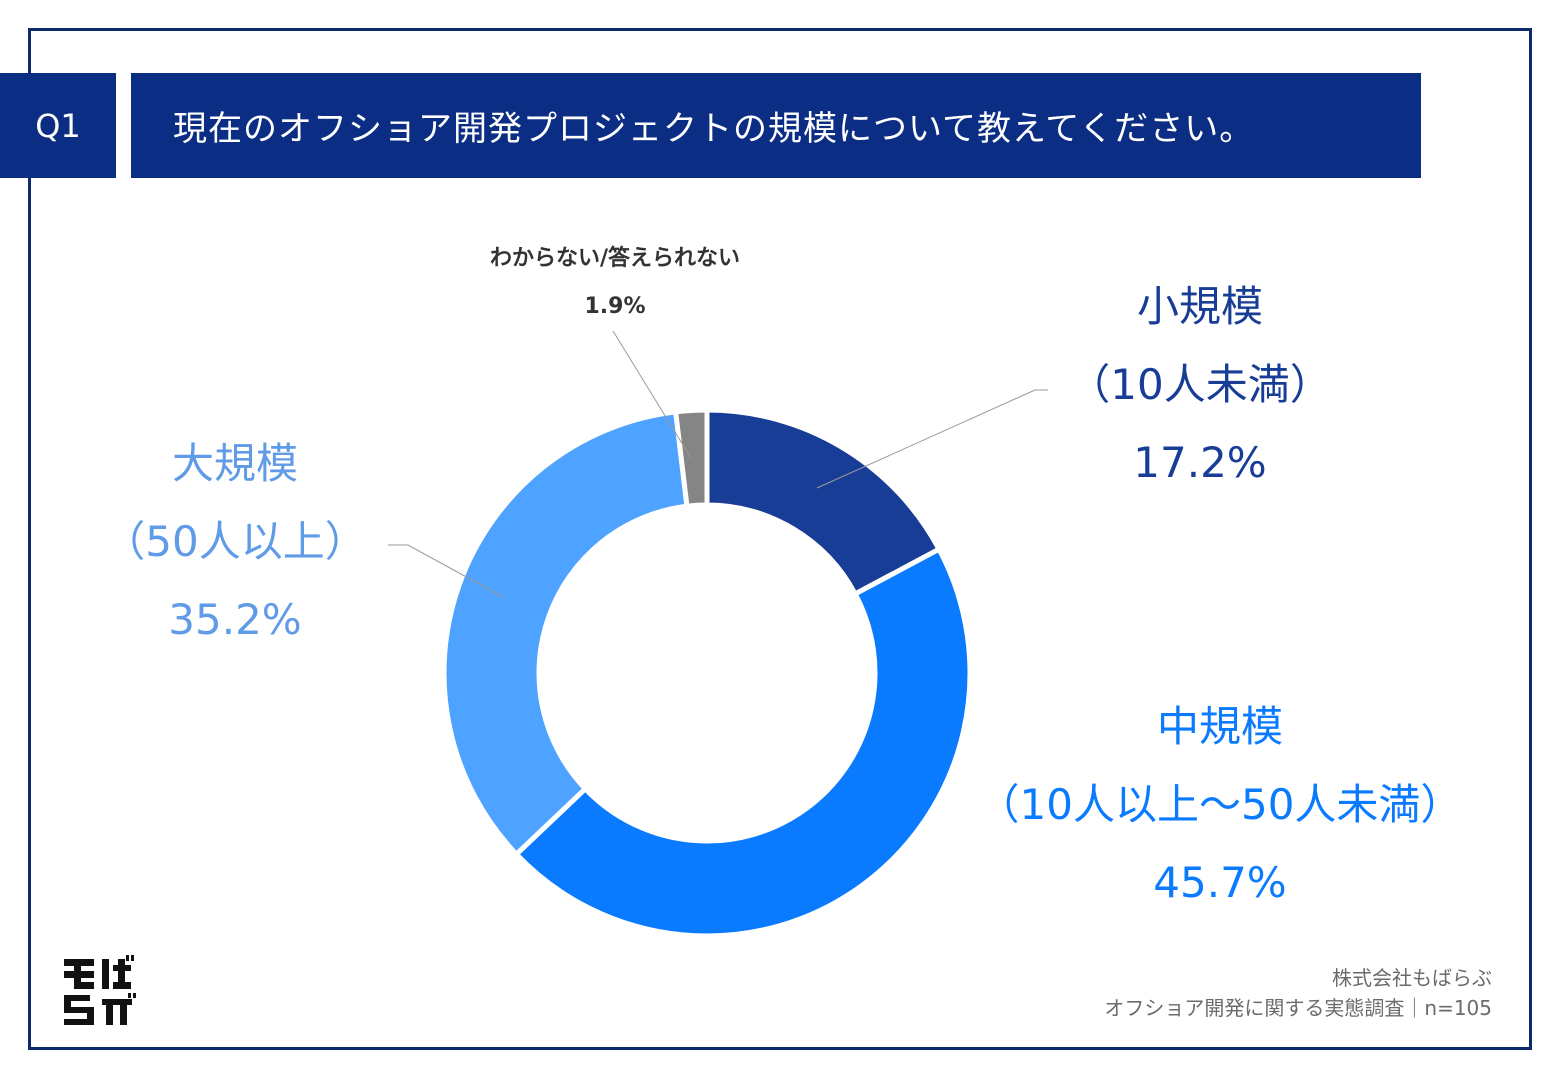 Image resolution: width=1560 pixels, height=1080 pixels. What do you see at coordinates (565, 633) in the screenshot?
I see `donut-slice-large` at bounding box center [565, 633].